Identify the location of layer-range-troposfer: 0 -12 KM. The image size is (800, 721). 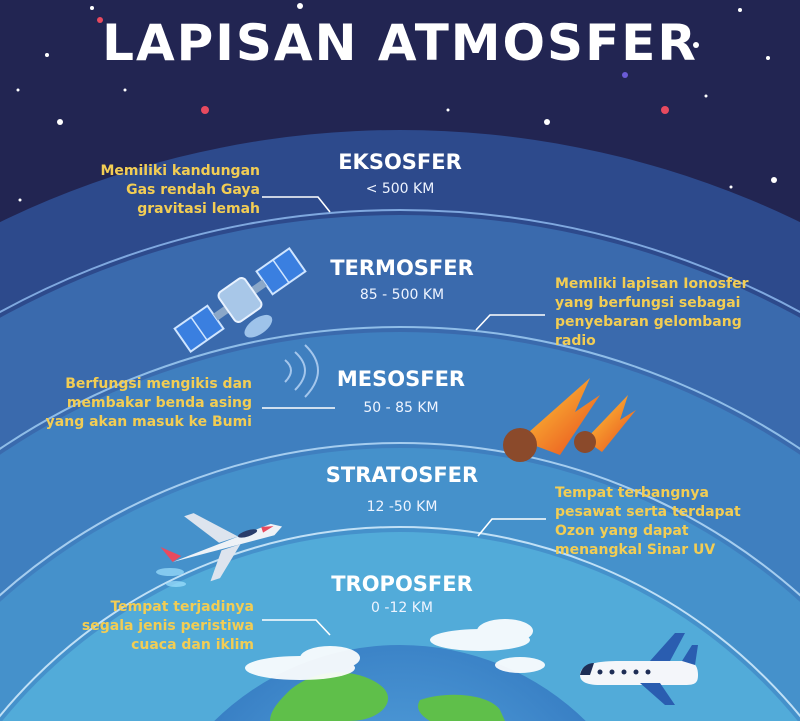
(402, 608).